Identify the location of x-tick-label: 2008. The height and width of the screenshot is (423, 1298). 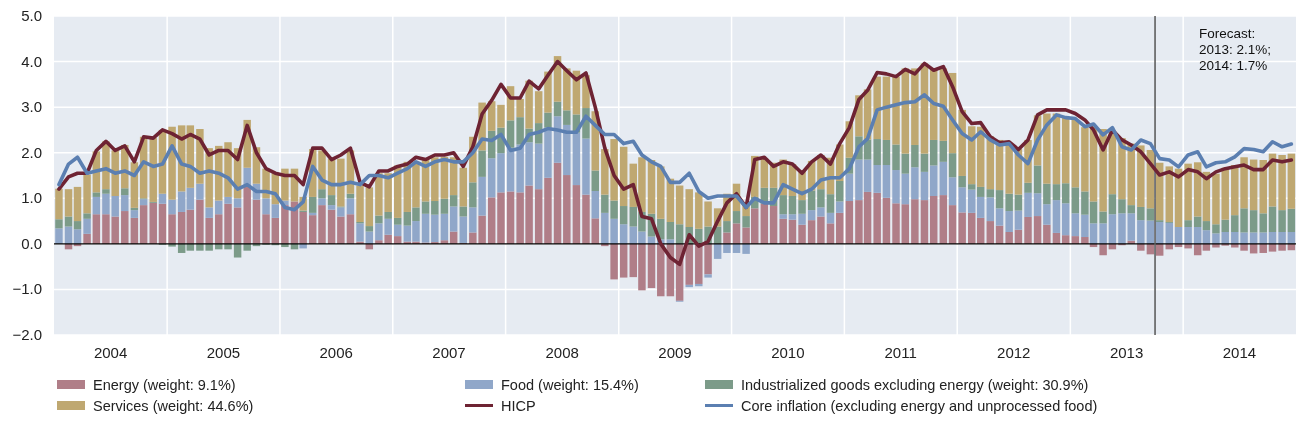
(562, 352).